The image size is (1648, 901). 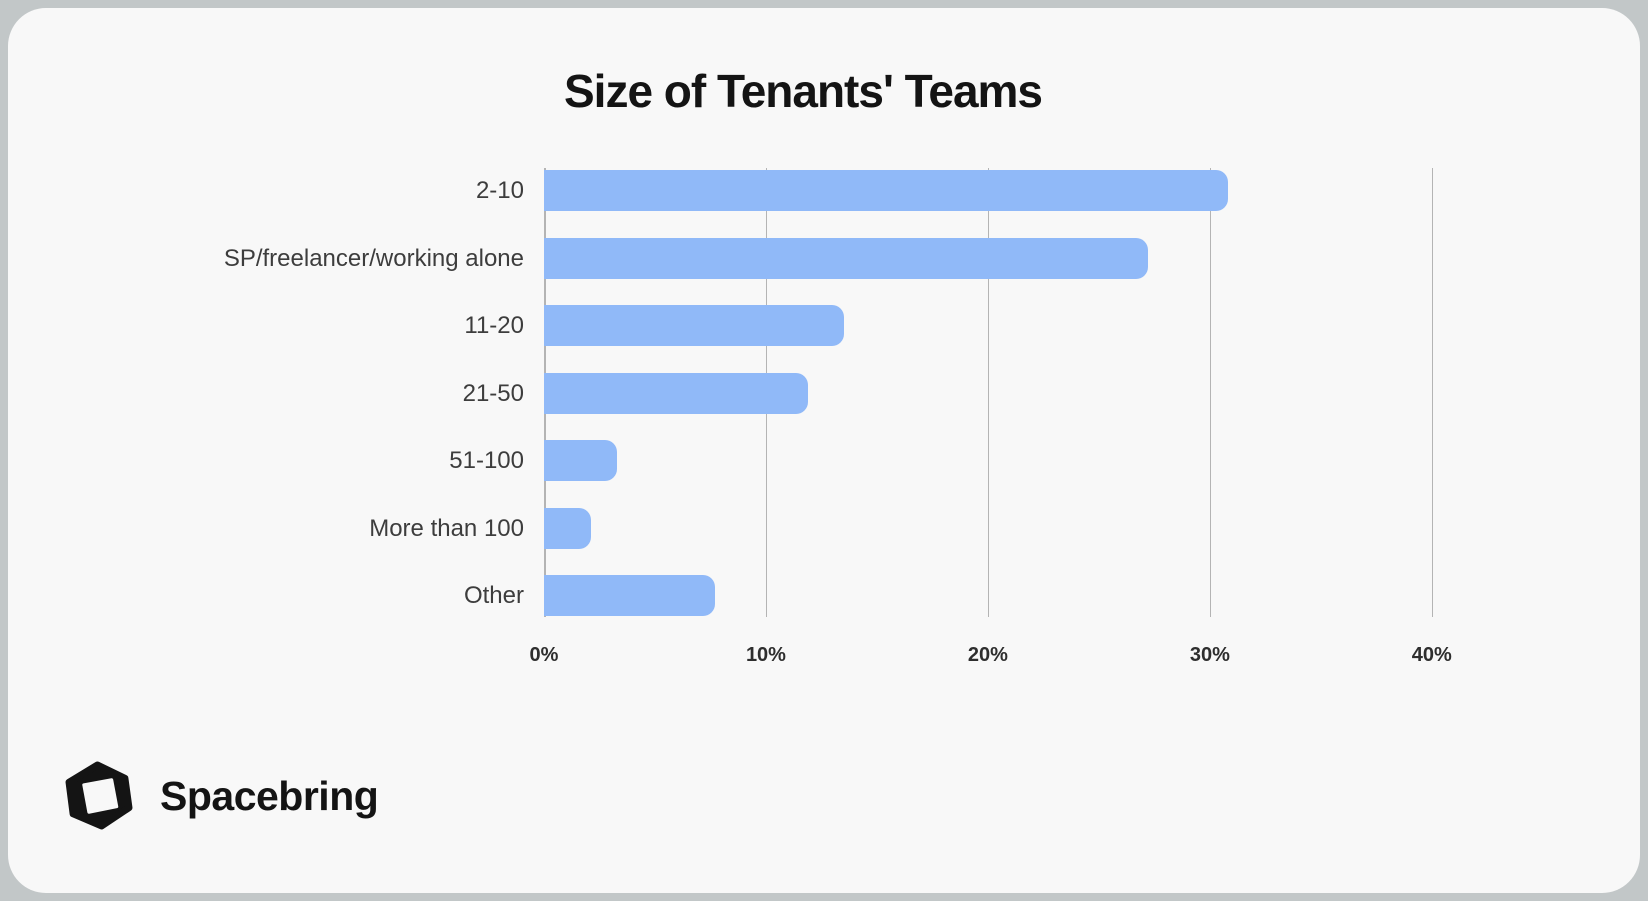 I want to click on category-label: SP/freelancer/working alone, so click(x=373, y=258).